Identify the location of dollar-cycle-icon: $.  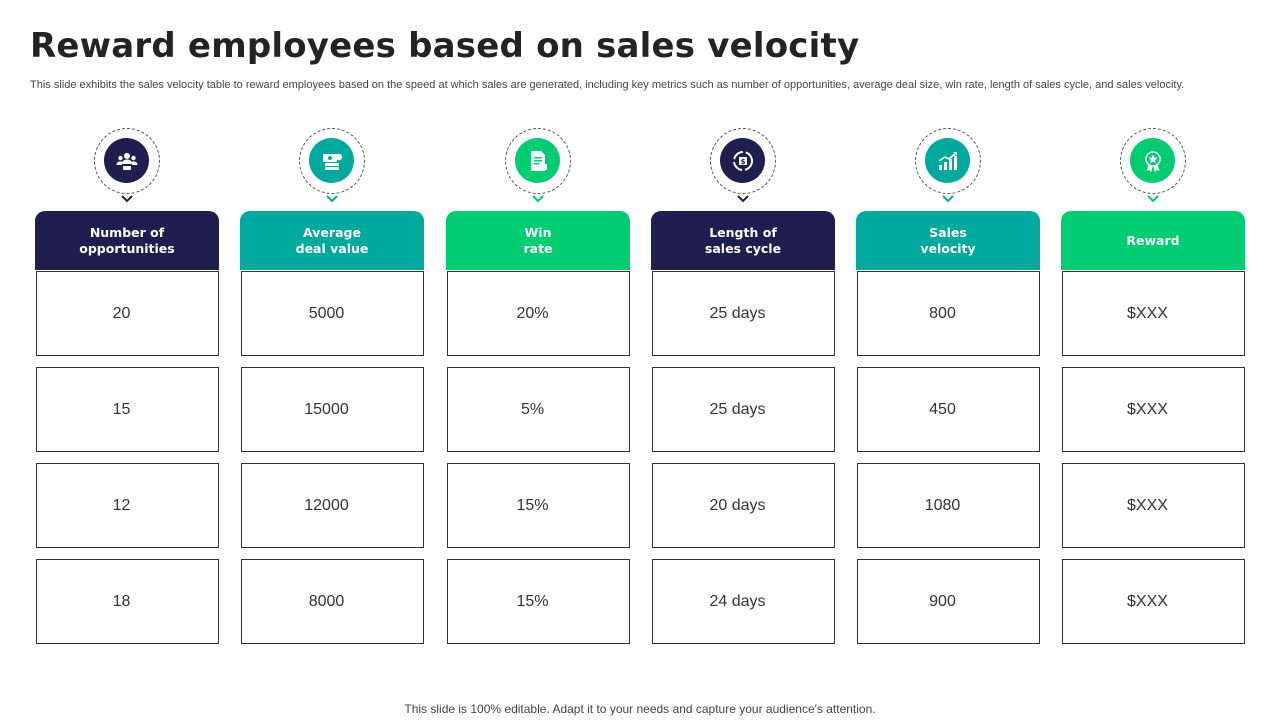
(742, 160).